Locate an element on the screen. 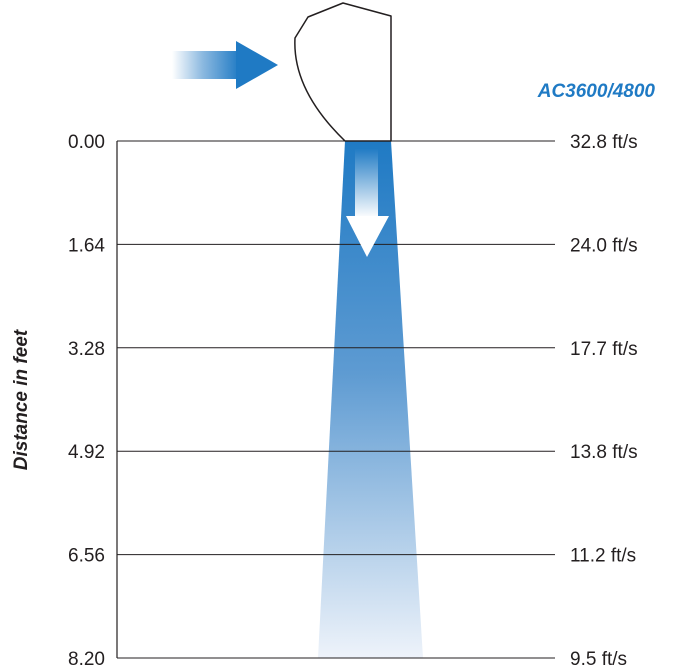 Image resolution: width=673 pixels, height=669 pixels. distance-label-1: 1.64 is located at coordinates (86, 245).